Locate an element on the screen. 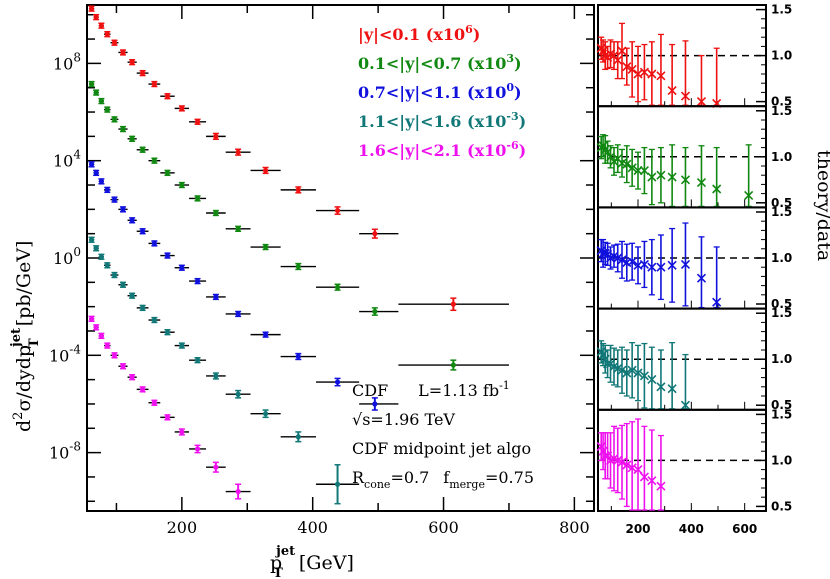 Image resolution: width=830 pixels, height=579 pixels. y-tick-label: 10⁴ is located at coordinates (67, 159).